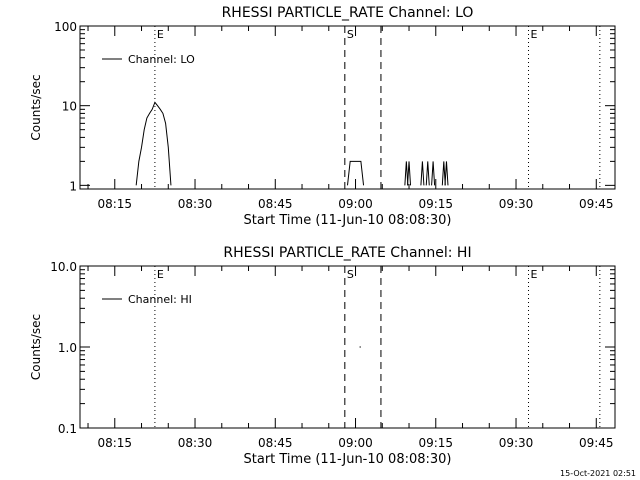 The width and height of the screenshot is (640, 480). Describe the element at coordinates (160, 299) in the screenshot. I see `legend-label: Channel: HI` at that location.